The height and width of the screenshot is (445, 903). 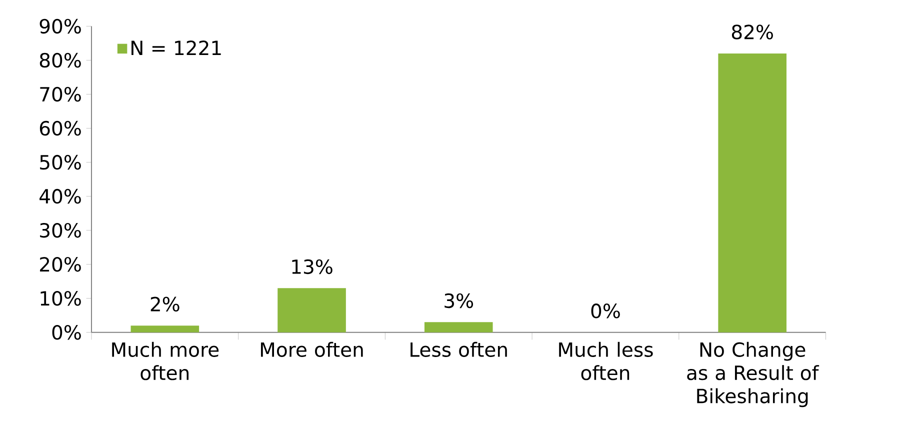 I want to click on data-label: 0%, so click(x=605, y=311).